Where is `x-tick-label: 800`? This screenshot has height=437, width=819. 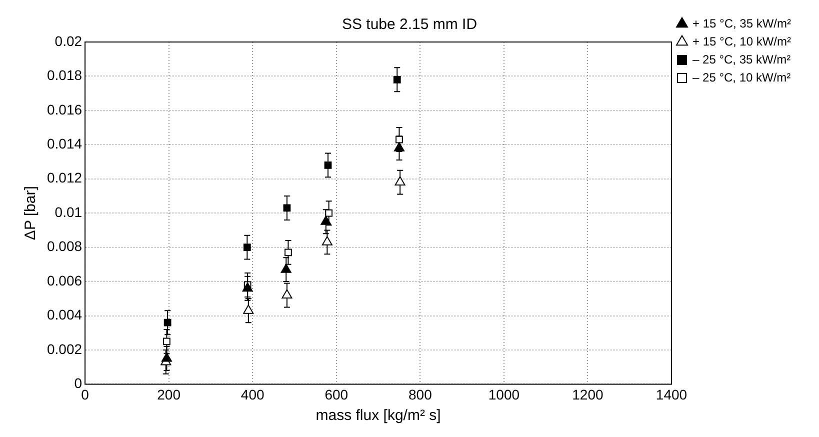
x-tick-label: 800 is located at coordinates (420, 394).